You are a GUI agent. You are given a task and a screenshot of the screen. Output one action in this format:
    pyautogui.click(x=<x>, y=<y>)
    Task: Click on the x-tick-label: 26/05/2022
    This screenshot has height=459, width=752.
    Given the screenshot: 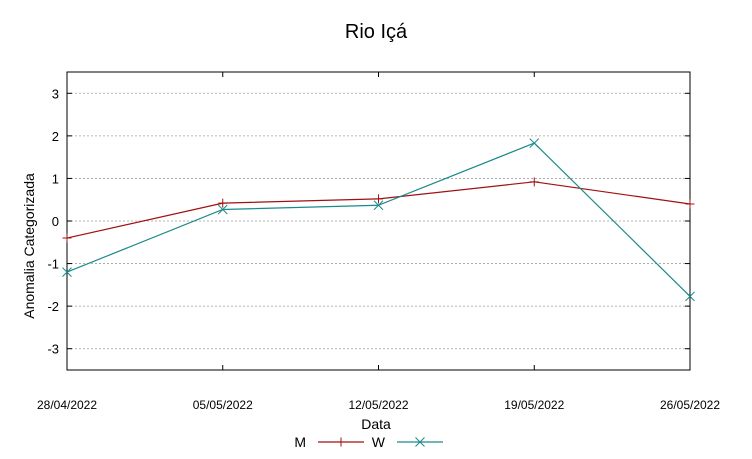 What is the action you would take?
    pyautogui.click(x=690, y=405)
    